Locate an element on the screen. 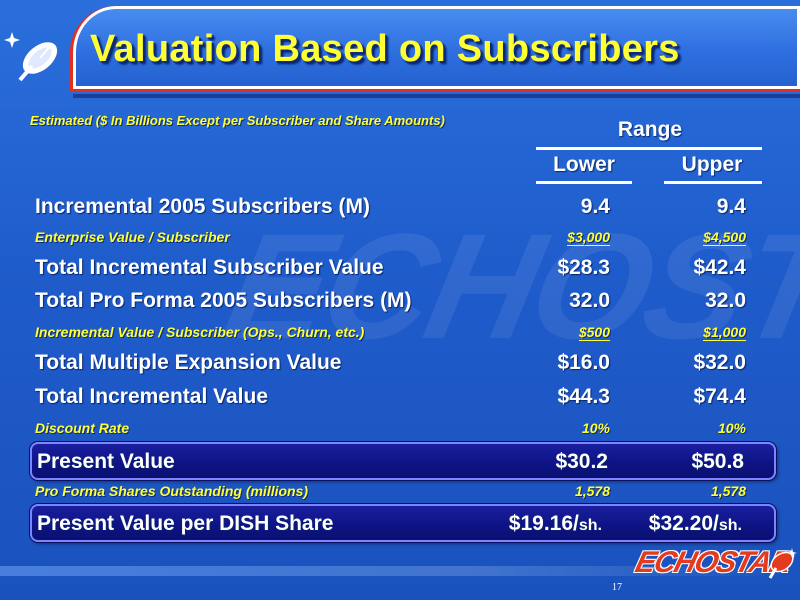 The image size is (800, 600). row-label: Enterprise Value / Subscriber is located at coordinates (132, 237).